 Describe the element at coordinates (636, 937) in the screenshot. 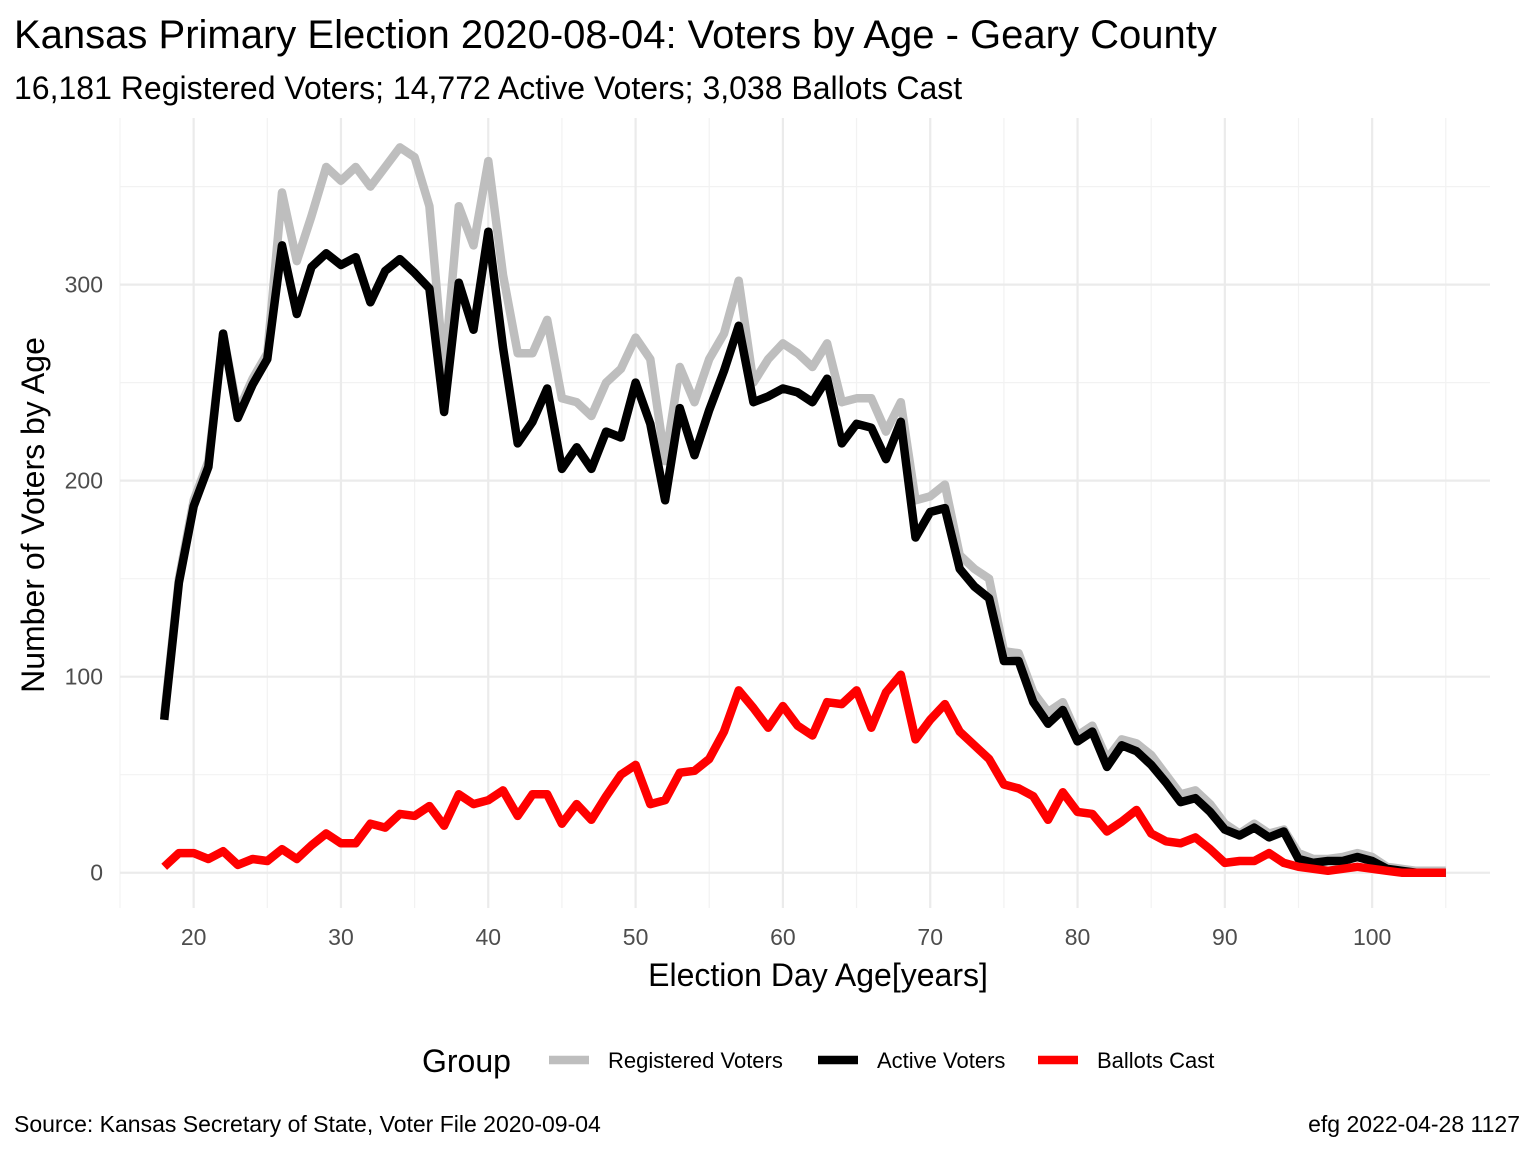

I see `x-tick-label: 50` at that location.